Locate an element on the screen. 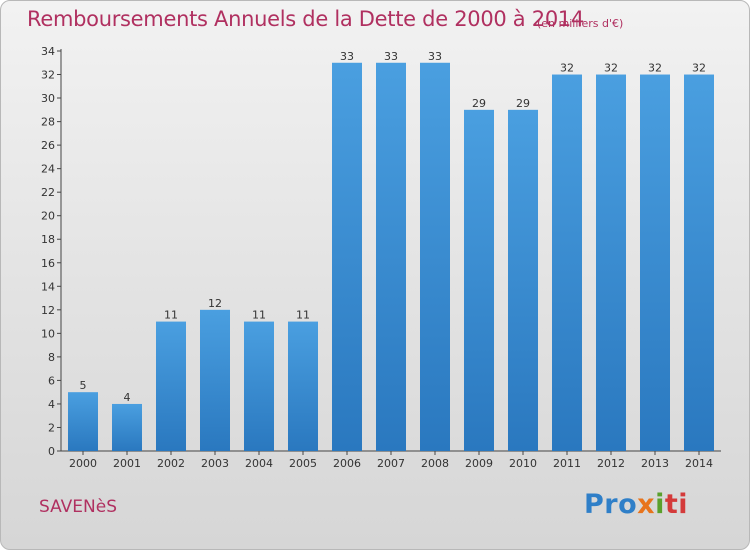 The image size is (750, 550). y-tick-label: 18 is located at coordinates (48, 239).